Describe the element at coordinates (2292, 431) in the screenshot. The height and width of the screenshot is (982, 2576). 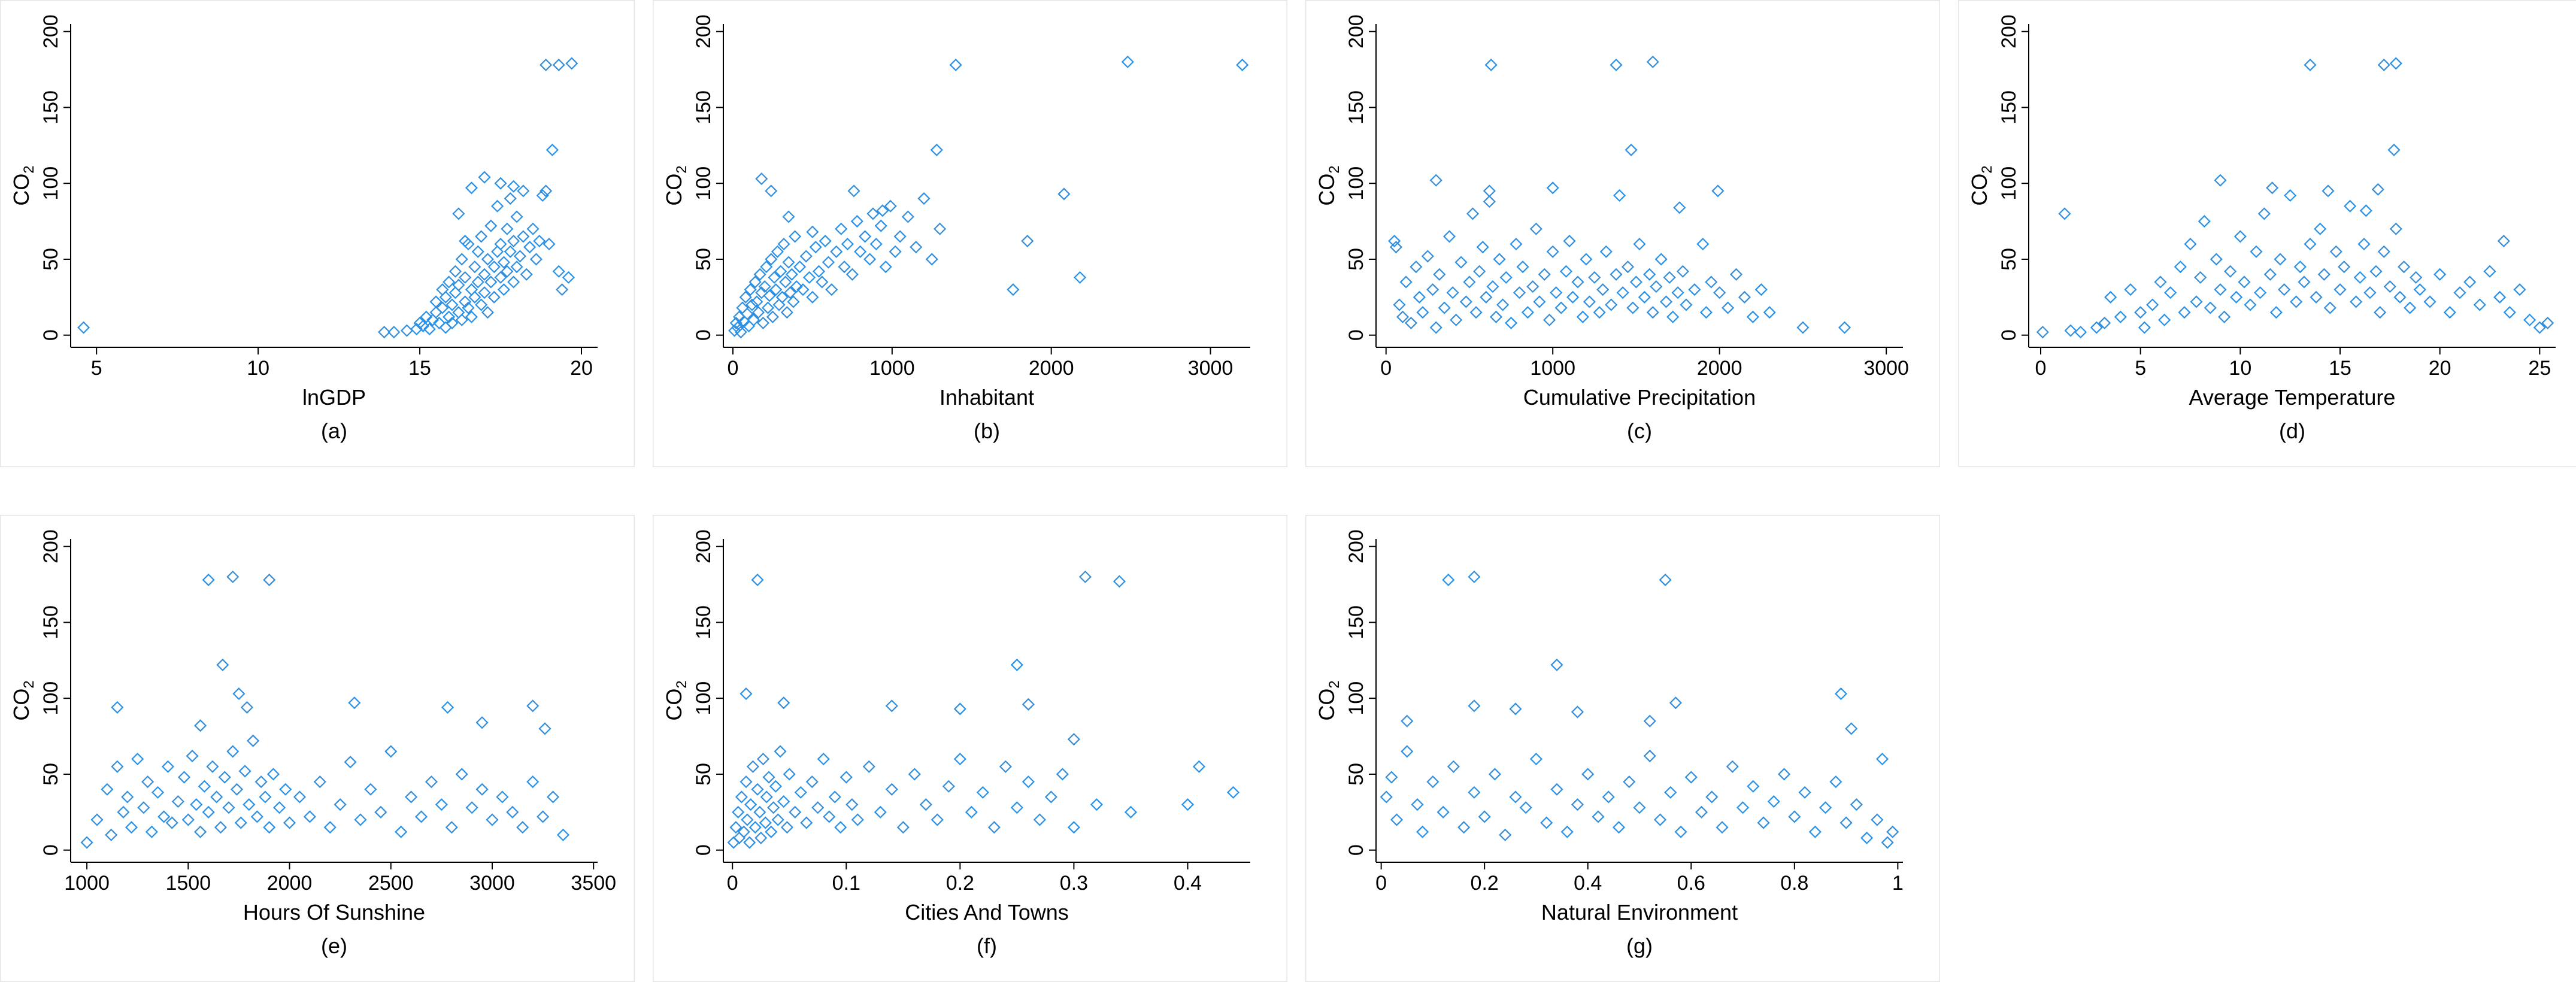
I see `panel-caption: (d)` at that location.